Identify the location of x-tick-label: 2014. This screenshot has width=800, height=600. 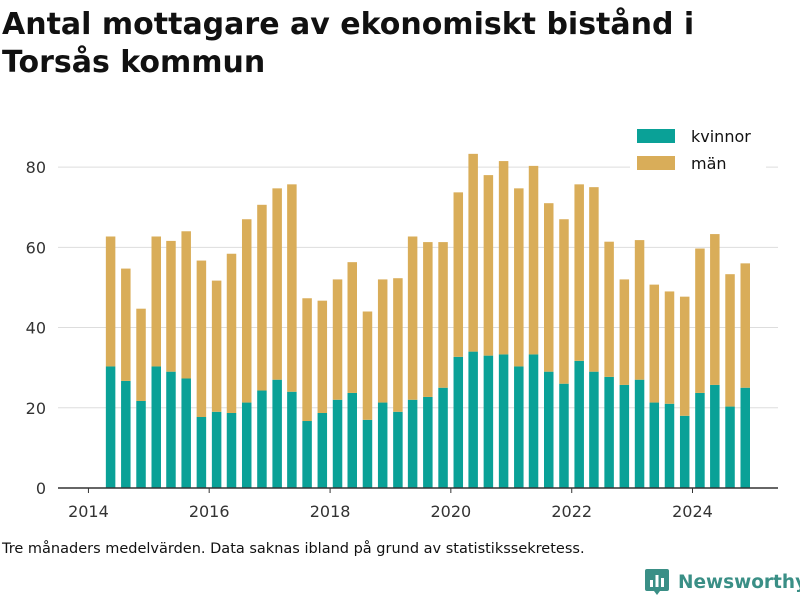
(88, 511).